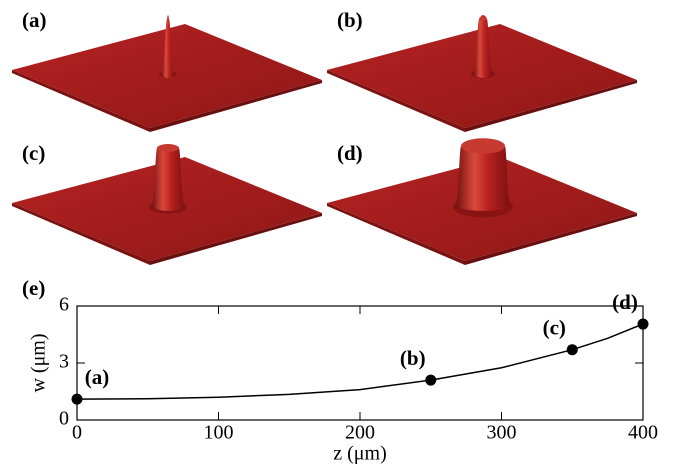 The width and height of the screenshot is (694, 471). Describe the element at coordinates (350, 20) in the screenshot. I see `panel-label: (b)` at that location.